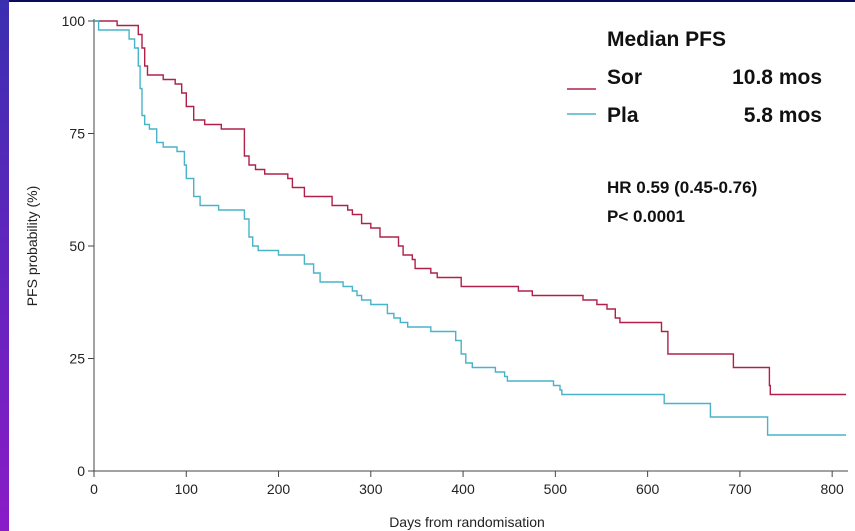 The height and width of the screenshot is (531, 855). What do you see at coordinates (777, 77) in the screenshot?
I see `legend-value-sor: 10.8 mos` at bounding box center [777, 77].